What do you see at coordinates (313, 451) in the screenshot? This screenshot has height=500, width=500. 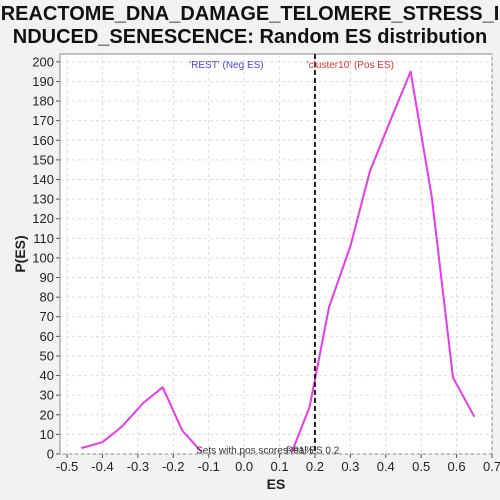 I see `real-es-annotation: Real ES 0.2` at bounding box center [313, 451].